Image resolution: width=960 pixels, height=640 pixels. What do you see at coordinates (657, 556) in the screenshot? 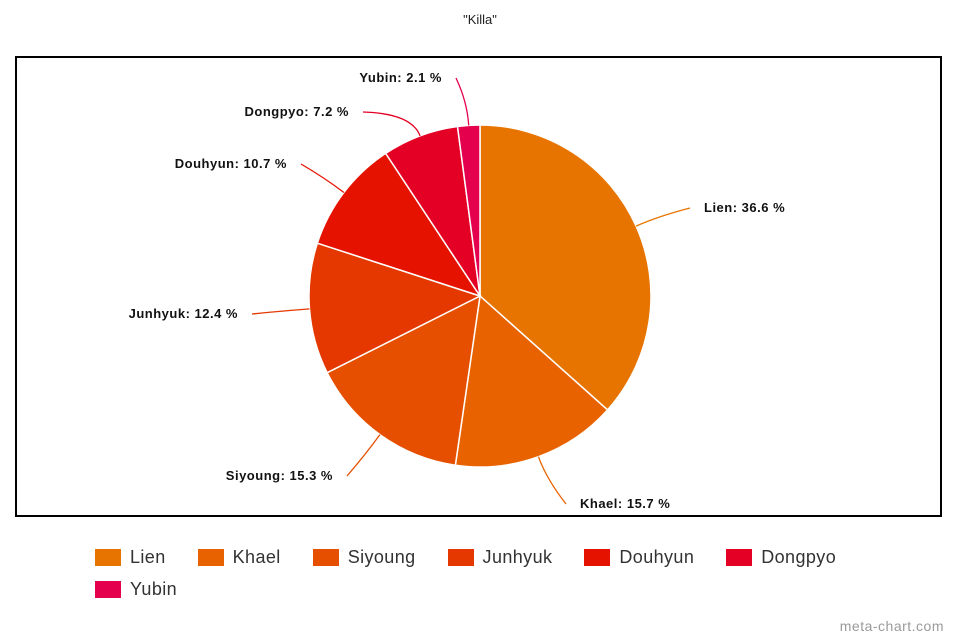
I see `legend-label-douhyun: Douhyun` at bounding box center [657, 556].